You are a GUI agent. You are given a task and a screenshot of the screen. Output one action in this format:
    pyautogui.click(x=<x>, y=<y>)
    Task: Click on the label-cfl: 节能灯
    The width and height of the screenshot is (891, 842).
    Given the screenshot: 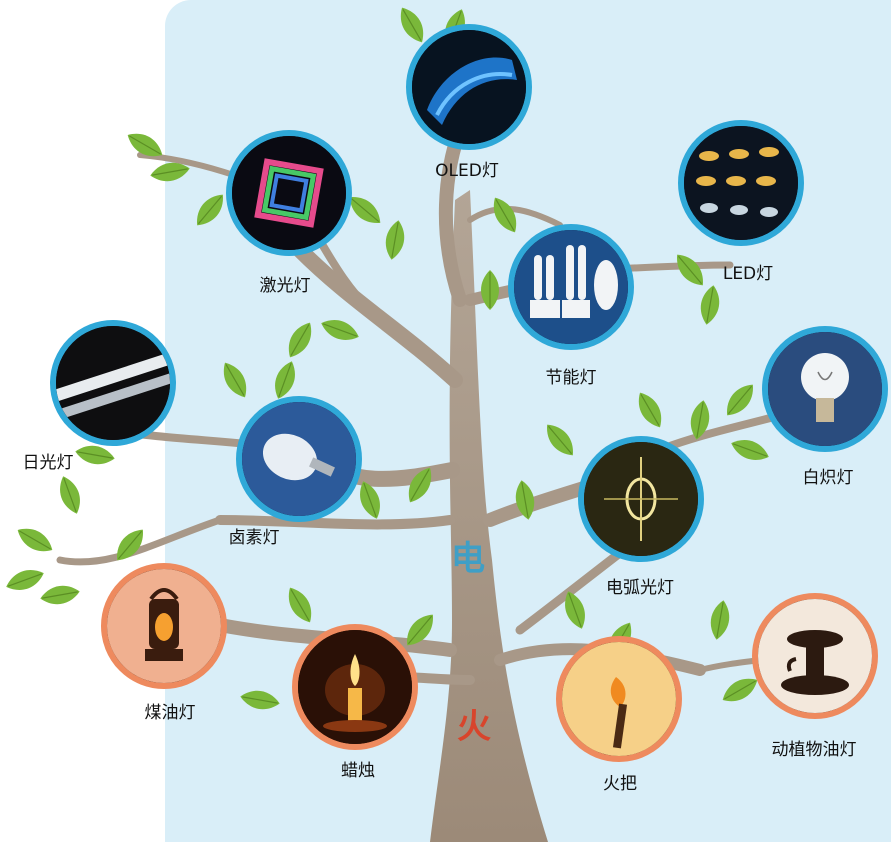 What is the action you would take?
    pyautogui.click(x=571, y=378)
    